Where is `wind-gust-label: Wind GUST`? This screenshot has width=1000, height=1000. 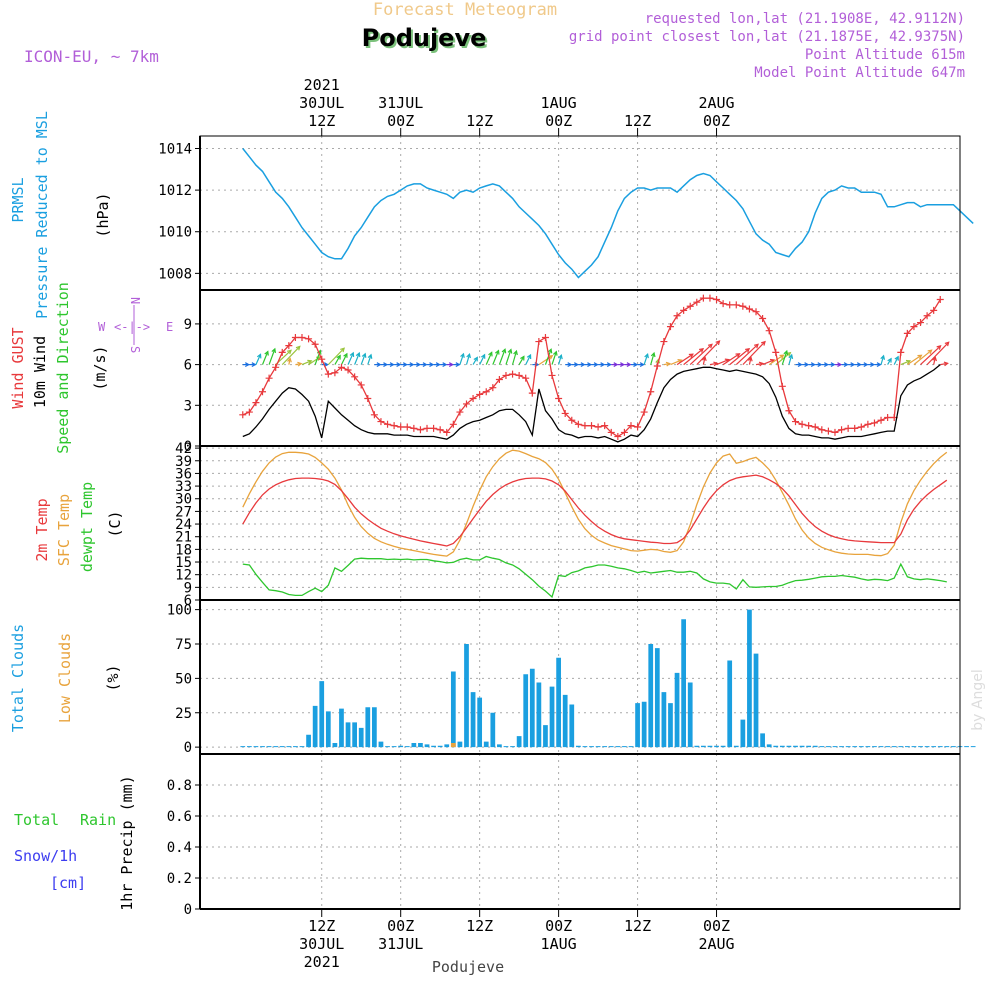
wind-gust-label: Wind GUST is located at coordinates (18, 367).